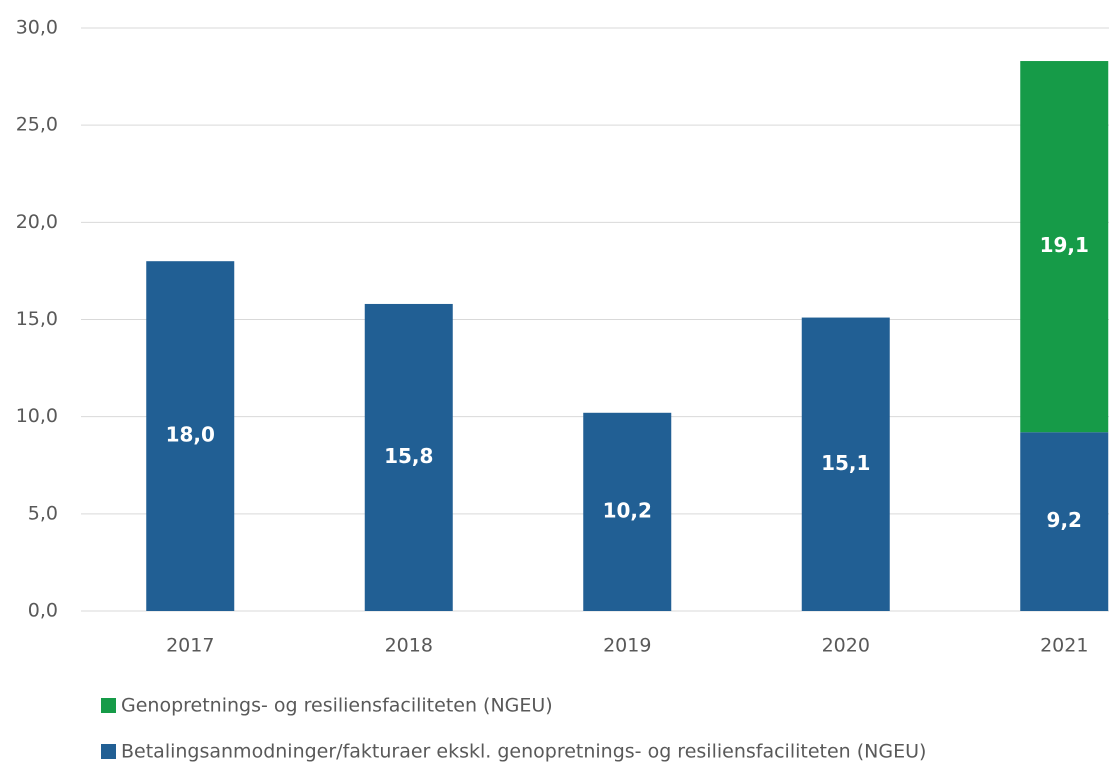 This screenshot has width=1109, height=767. I want to click on x-tick-label: 2019, so click(627, 646).